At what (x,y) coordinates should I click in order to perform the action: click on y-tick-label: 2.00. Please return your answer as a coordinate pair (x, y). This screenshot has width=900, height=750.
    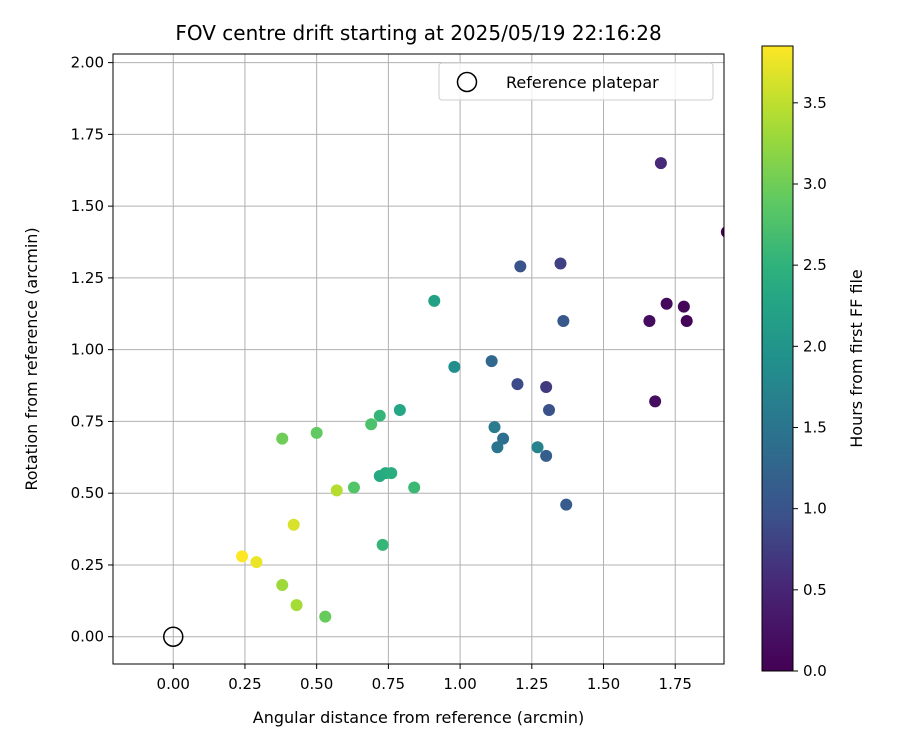
    Looking at the image, I should click on (87, 63).